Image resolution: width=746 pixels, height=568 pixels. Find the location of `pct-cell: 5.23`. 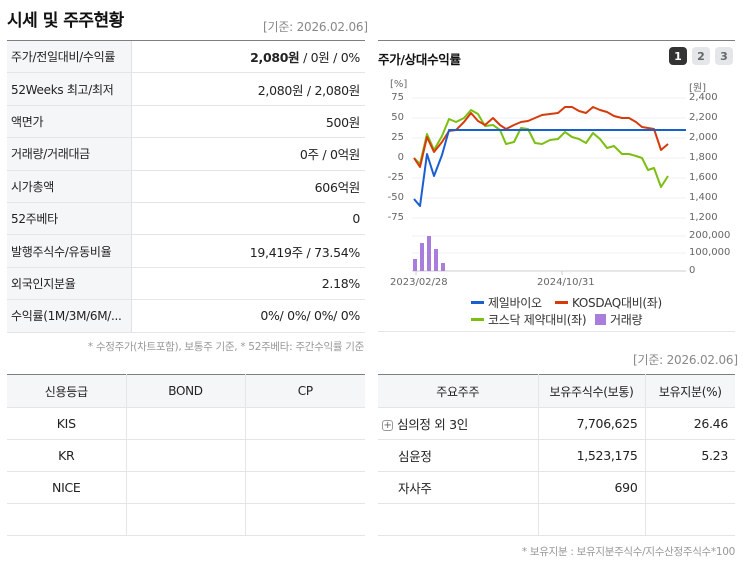

pct-cell: 5.23 is located at coordinates (689, 455).